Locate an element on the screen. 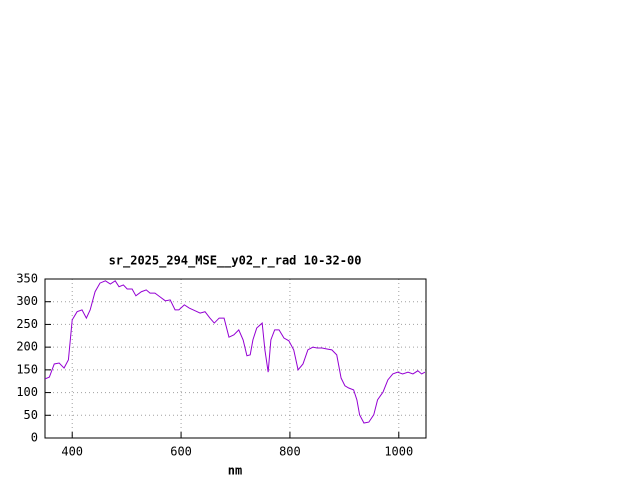 This screenshot has height=480, width=640. x-axis-label: nm is located at coordinates (235, 471).